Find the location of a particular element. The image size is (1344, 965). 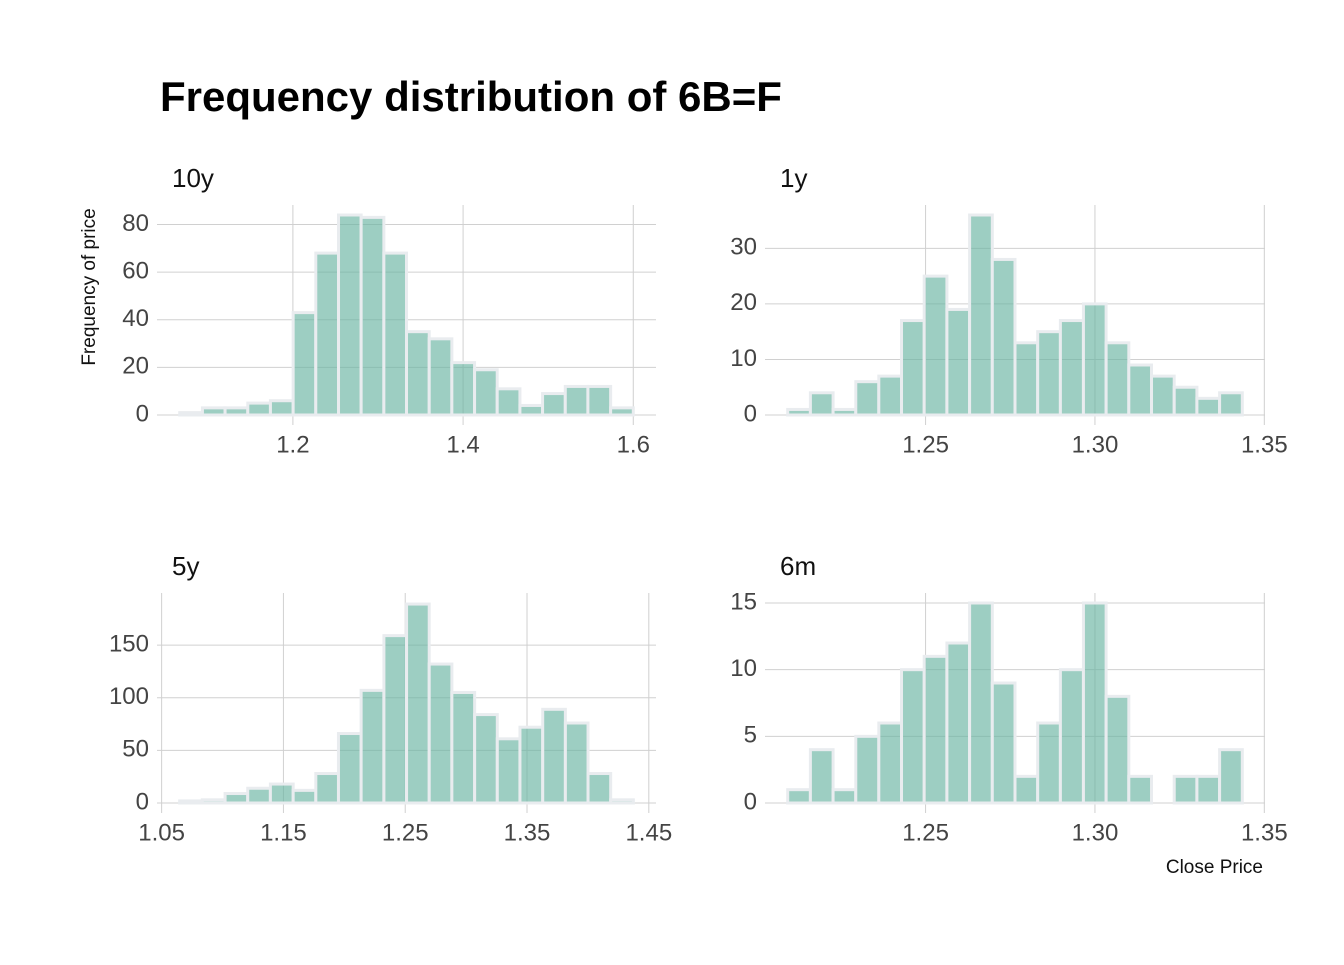

x-axis-label: Close Price is located at coordinates (1214, 867).